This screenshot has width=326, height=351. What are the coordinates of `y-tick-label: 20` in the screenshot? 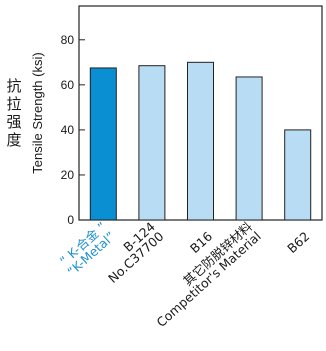 It's located at (68, 175).